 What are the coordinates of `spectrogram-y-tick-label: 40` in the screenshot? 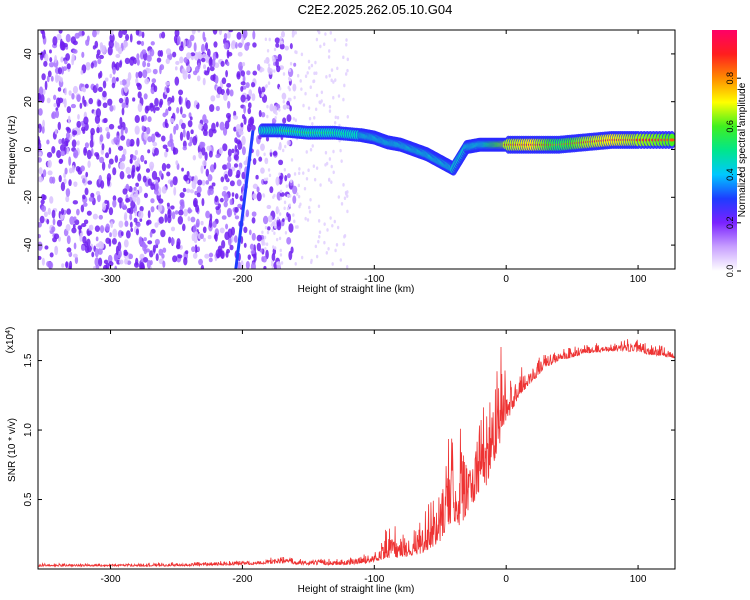 It's located at (28, 54).